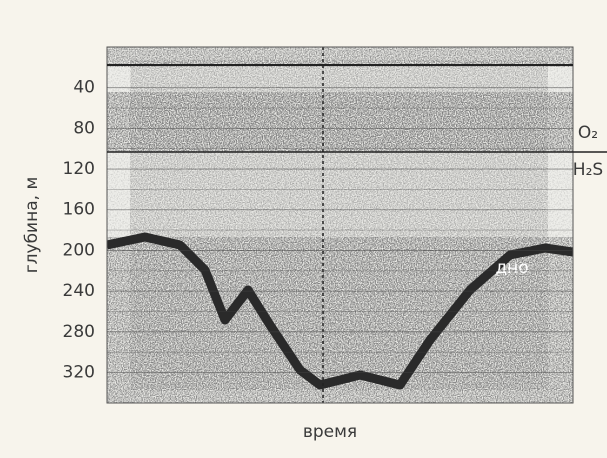  Describe the element at coordinates (32, 225) in the screenshot. I see `y-axis-label: глубина, м` at that location.